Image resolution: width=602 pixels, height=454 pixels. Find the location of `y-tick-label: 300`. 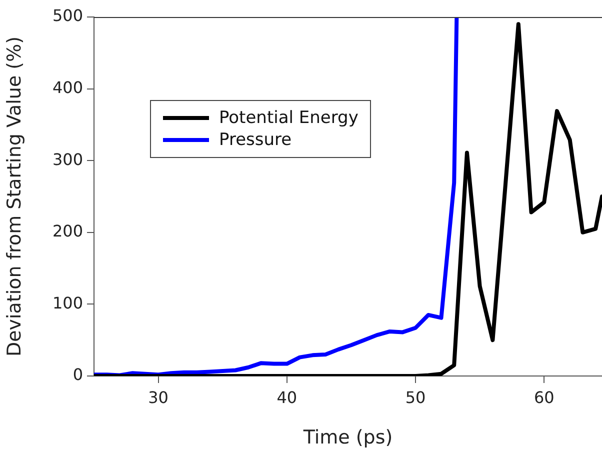

y-tick-label: 300 is located at coordinates (67, 159).